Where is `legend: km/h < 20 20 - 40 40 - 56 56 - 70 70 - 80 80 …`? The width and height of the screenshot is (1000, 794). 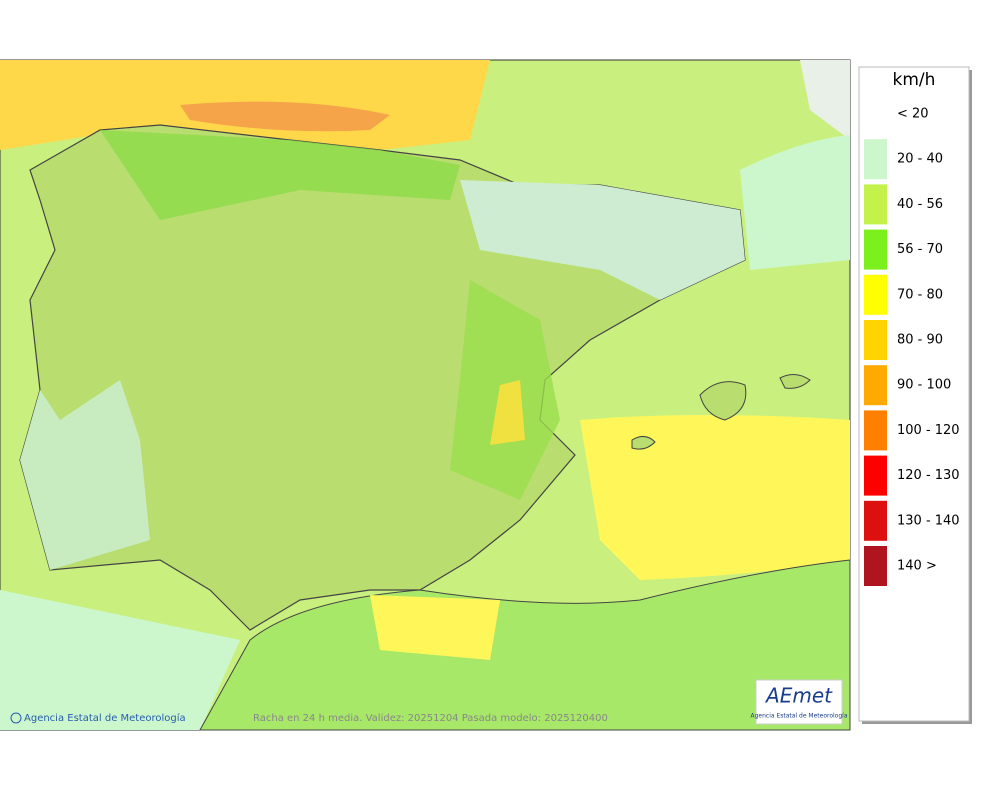 legend: km/h < 20 20 - 40 40 - 56 56 - 70 70 - 80 80 … is located at coordinates (915, 395).